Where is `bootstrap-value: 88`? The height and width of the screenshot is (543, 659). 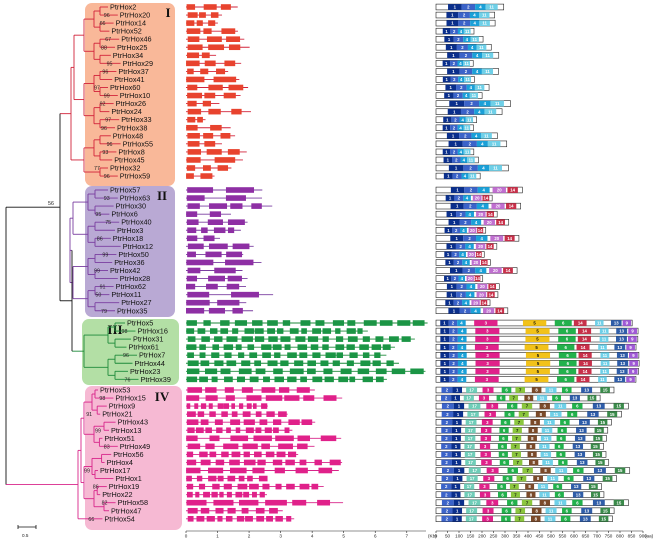
bootstrap-value: 88 is located at coordinates (104, 48).